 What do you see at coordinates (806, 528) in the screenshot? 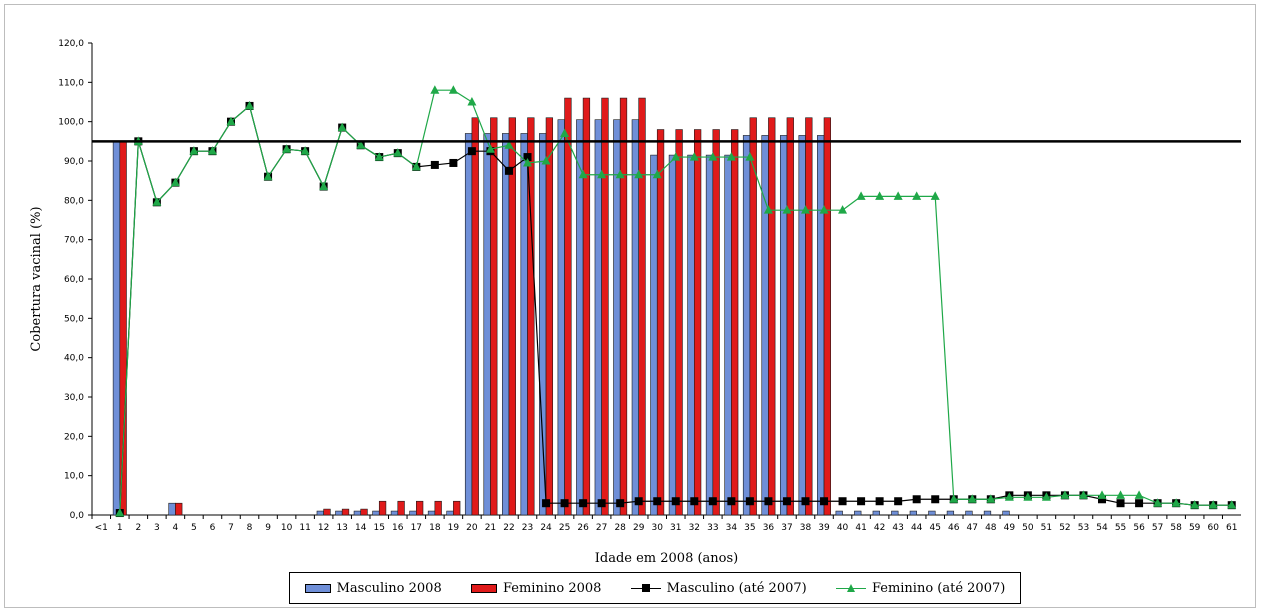
I see `x-tick-label: 38` at bounding box center [806, 528].